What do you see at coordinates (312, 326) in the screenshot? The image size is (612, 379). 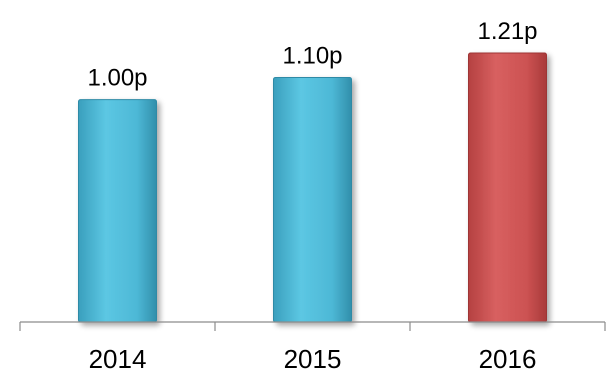 I see `x-axis` at bounding box center [312, 326].